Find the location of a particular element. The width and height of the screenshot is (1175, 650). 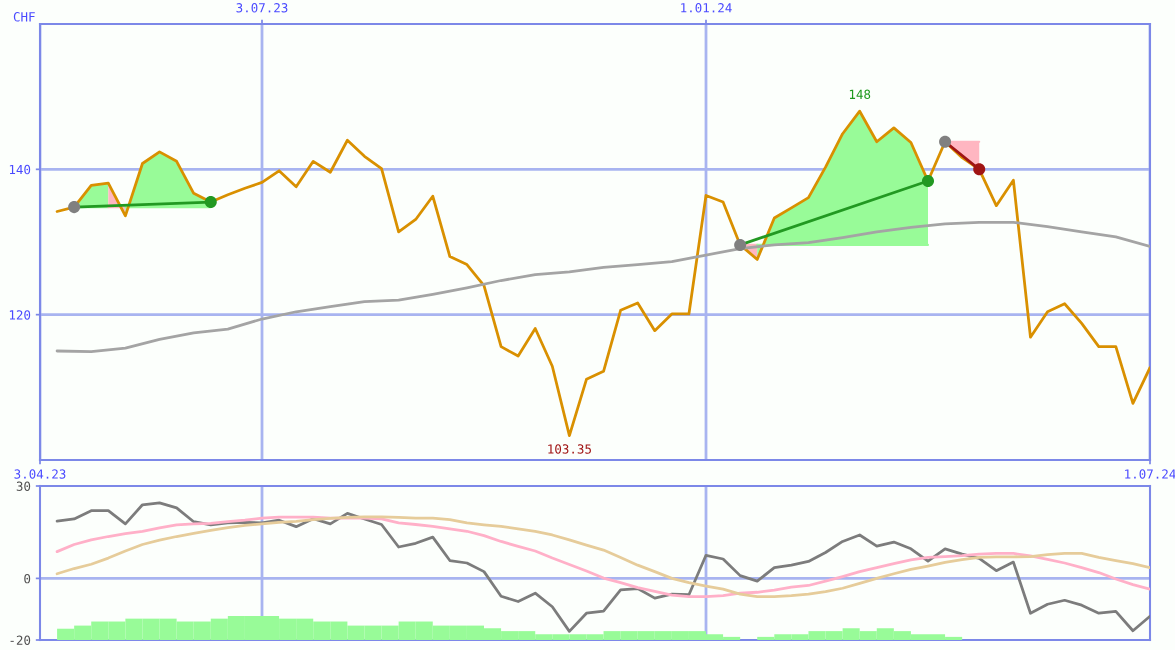

y-tick-label: -20 is located at coordinates (20, 640).